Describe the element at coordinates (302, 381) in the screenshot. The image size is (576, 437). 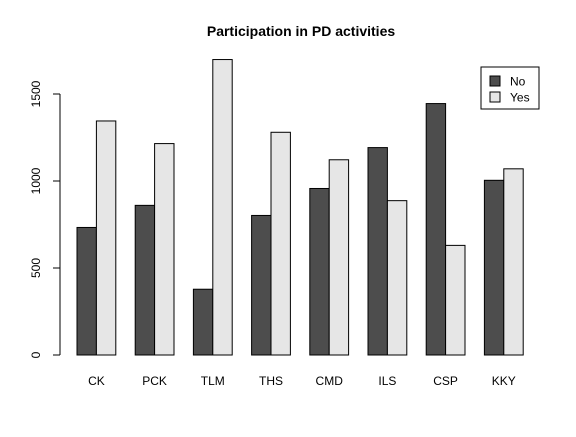
I see `x-axis-labels: CK PCK TLM THS CMD ILS CSP KKY` at that location.